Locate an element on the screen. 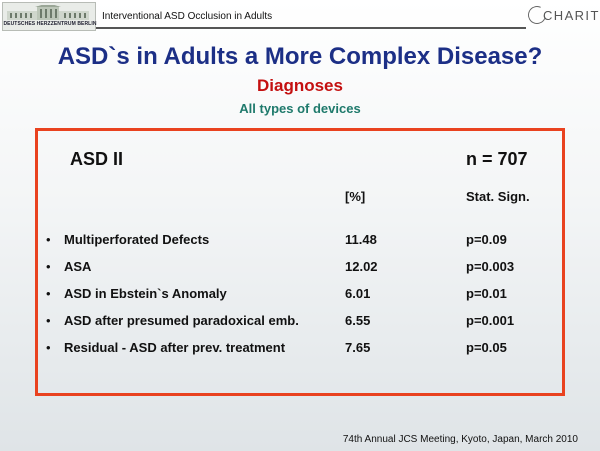  dhzb-logo: DEUTSCHES HERZZENTRUM BERLIN is located at coordinates (49, 16).